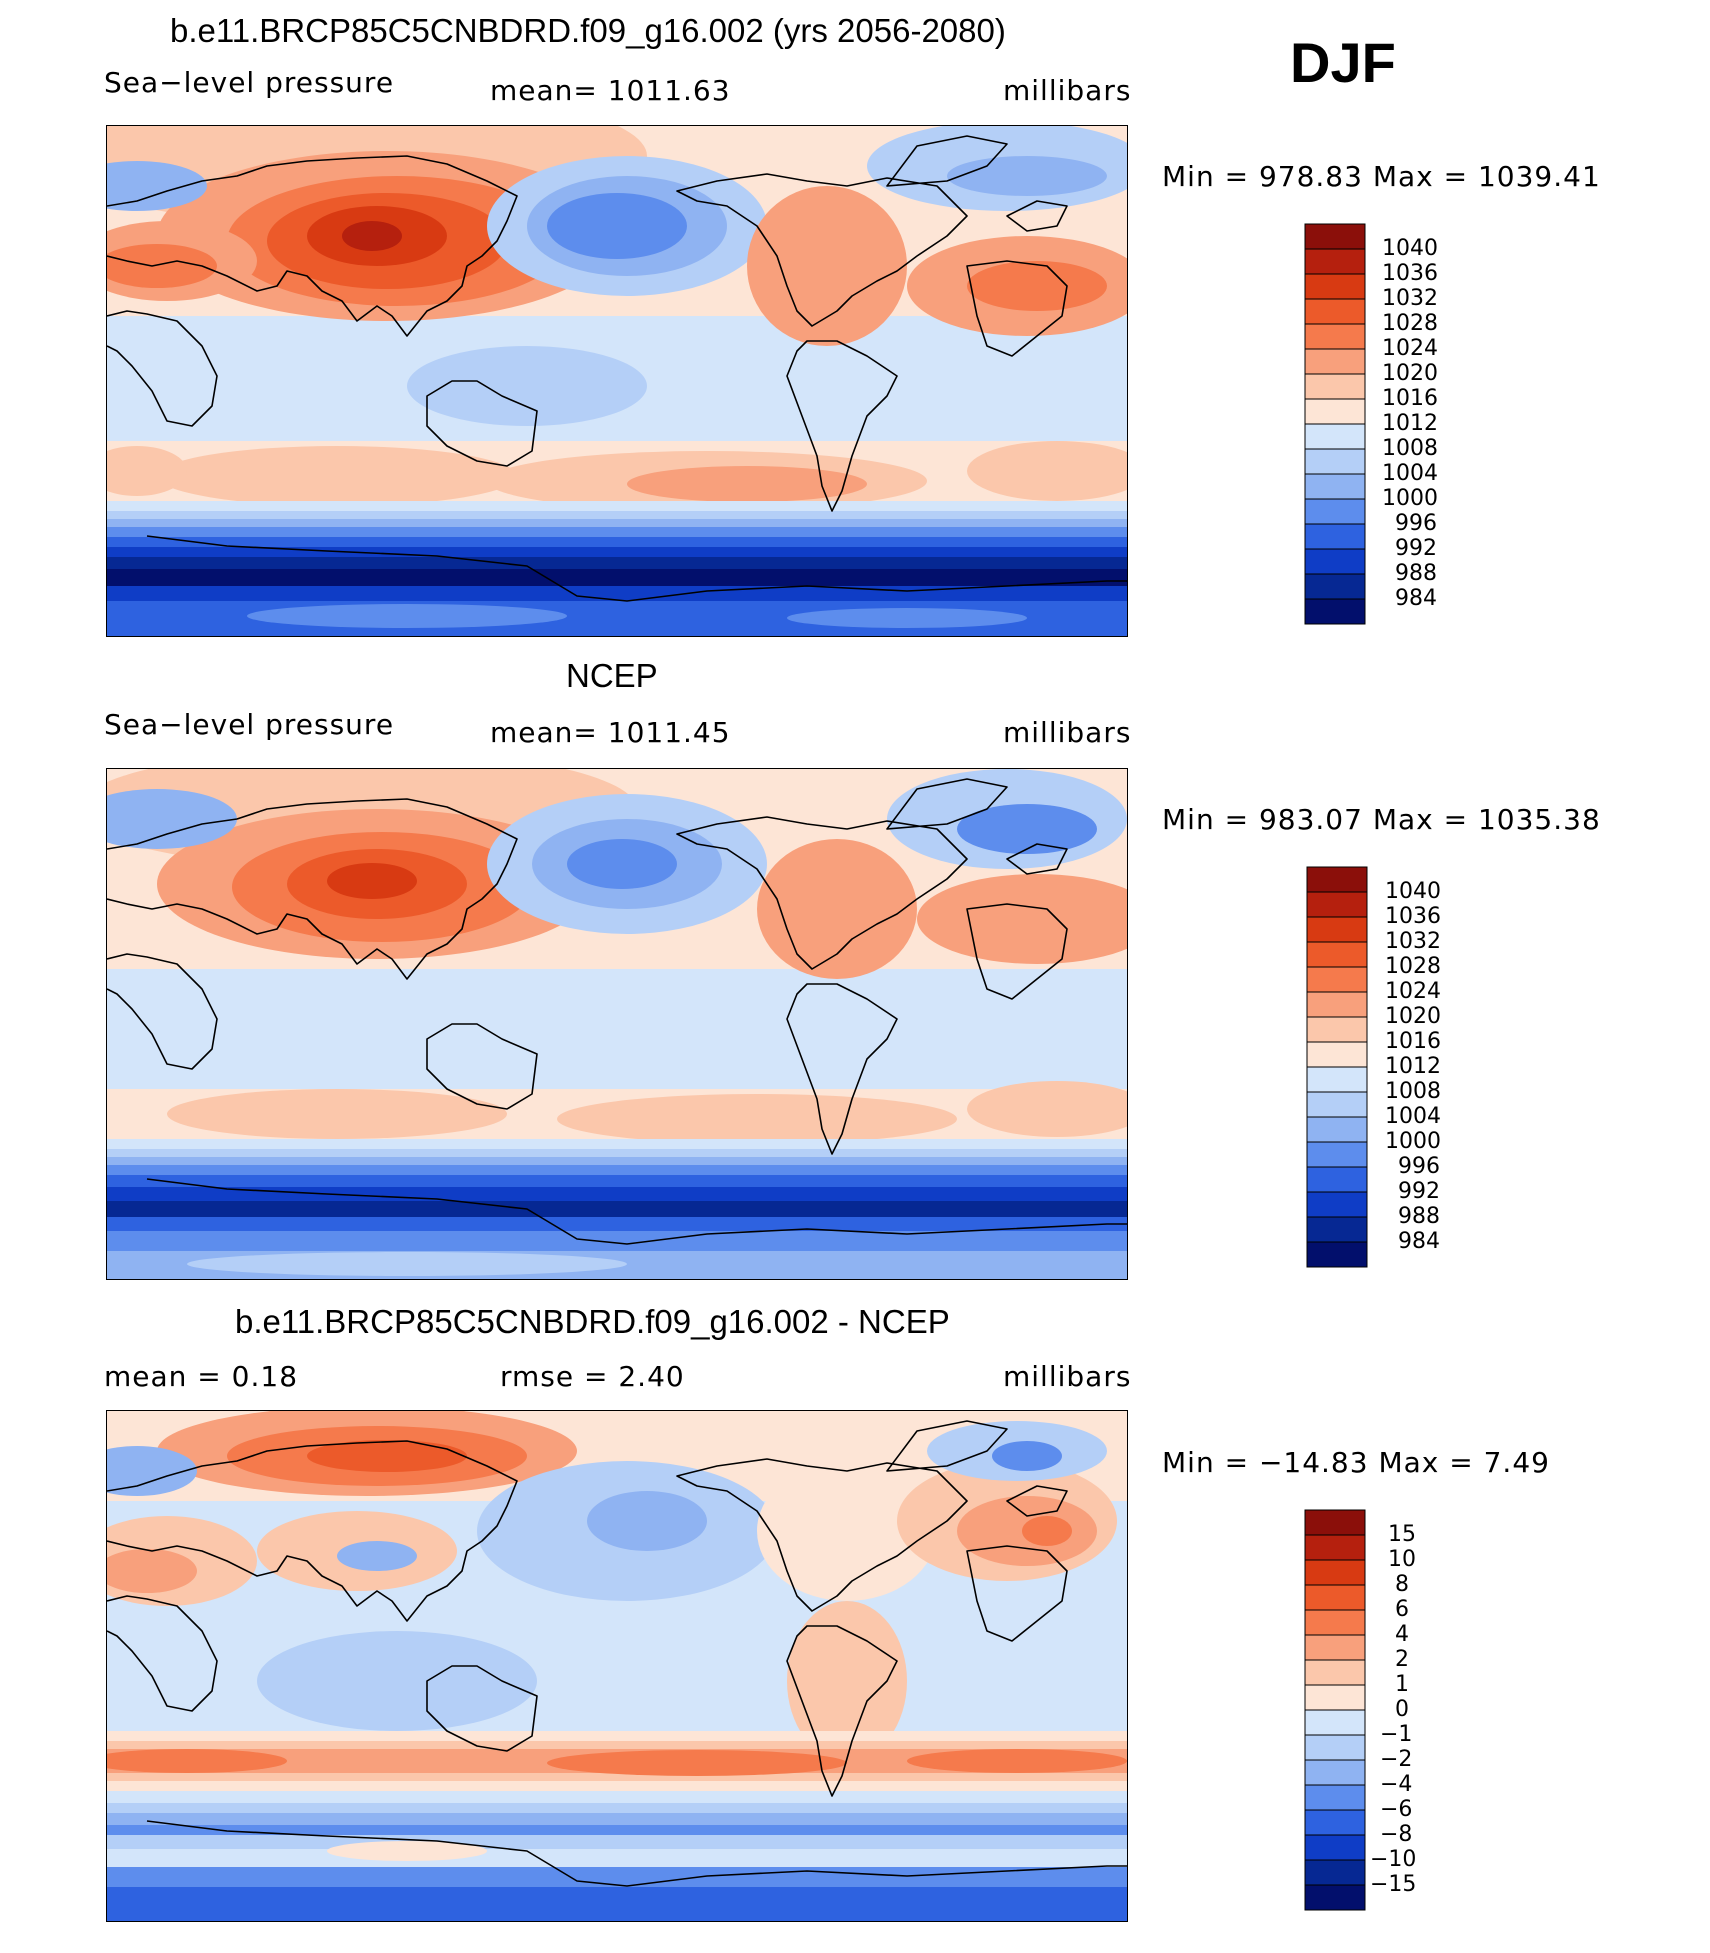 This screenshot has height=1953, width=1710. I want to click on panel-1-colorbar-label: 1036, so click(1410, 273).